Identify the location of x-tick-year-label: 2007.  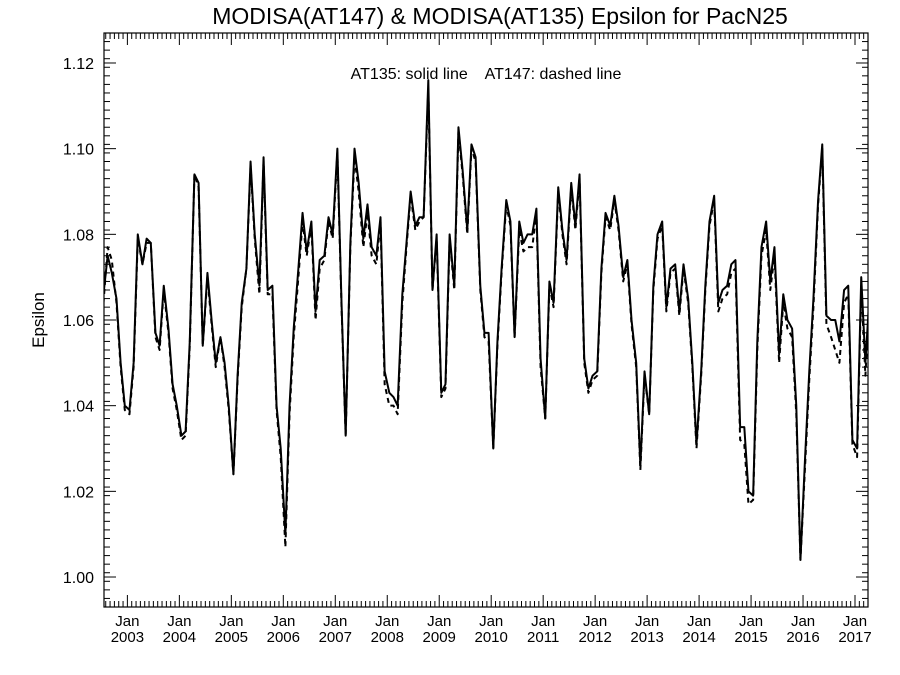
(335, 637).